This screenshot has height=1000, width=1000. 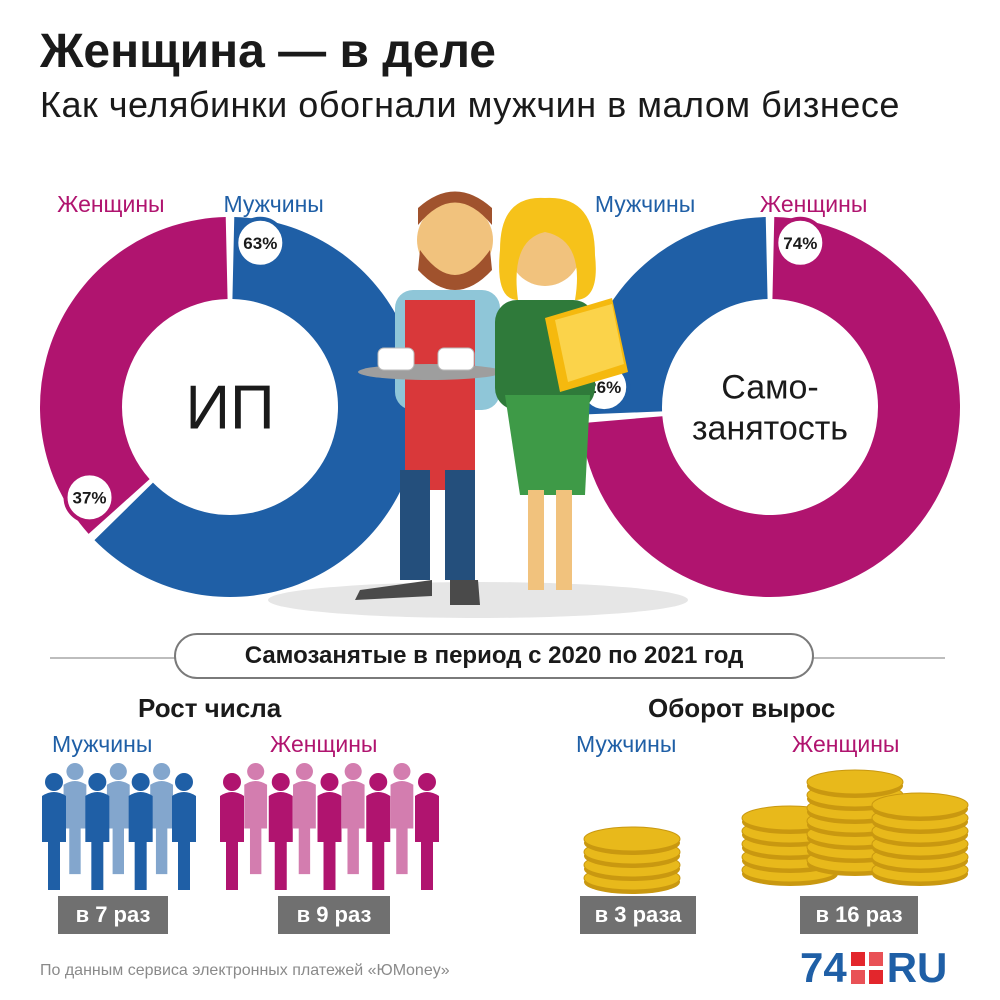 What do you see at coordinates (859, 915) in the screenshot?
I see `turnover-female-badge: в 16 раз` at bounding box center [859, 915].